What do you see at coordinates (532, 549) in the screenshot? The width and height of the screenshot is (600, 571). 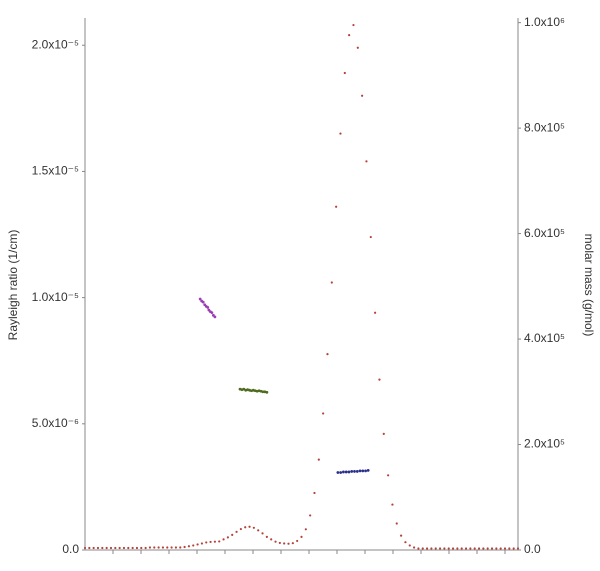 I see `y2-tick-label: 0.0` at bounding box center [532, 549].